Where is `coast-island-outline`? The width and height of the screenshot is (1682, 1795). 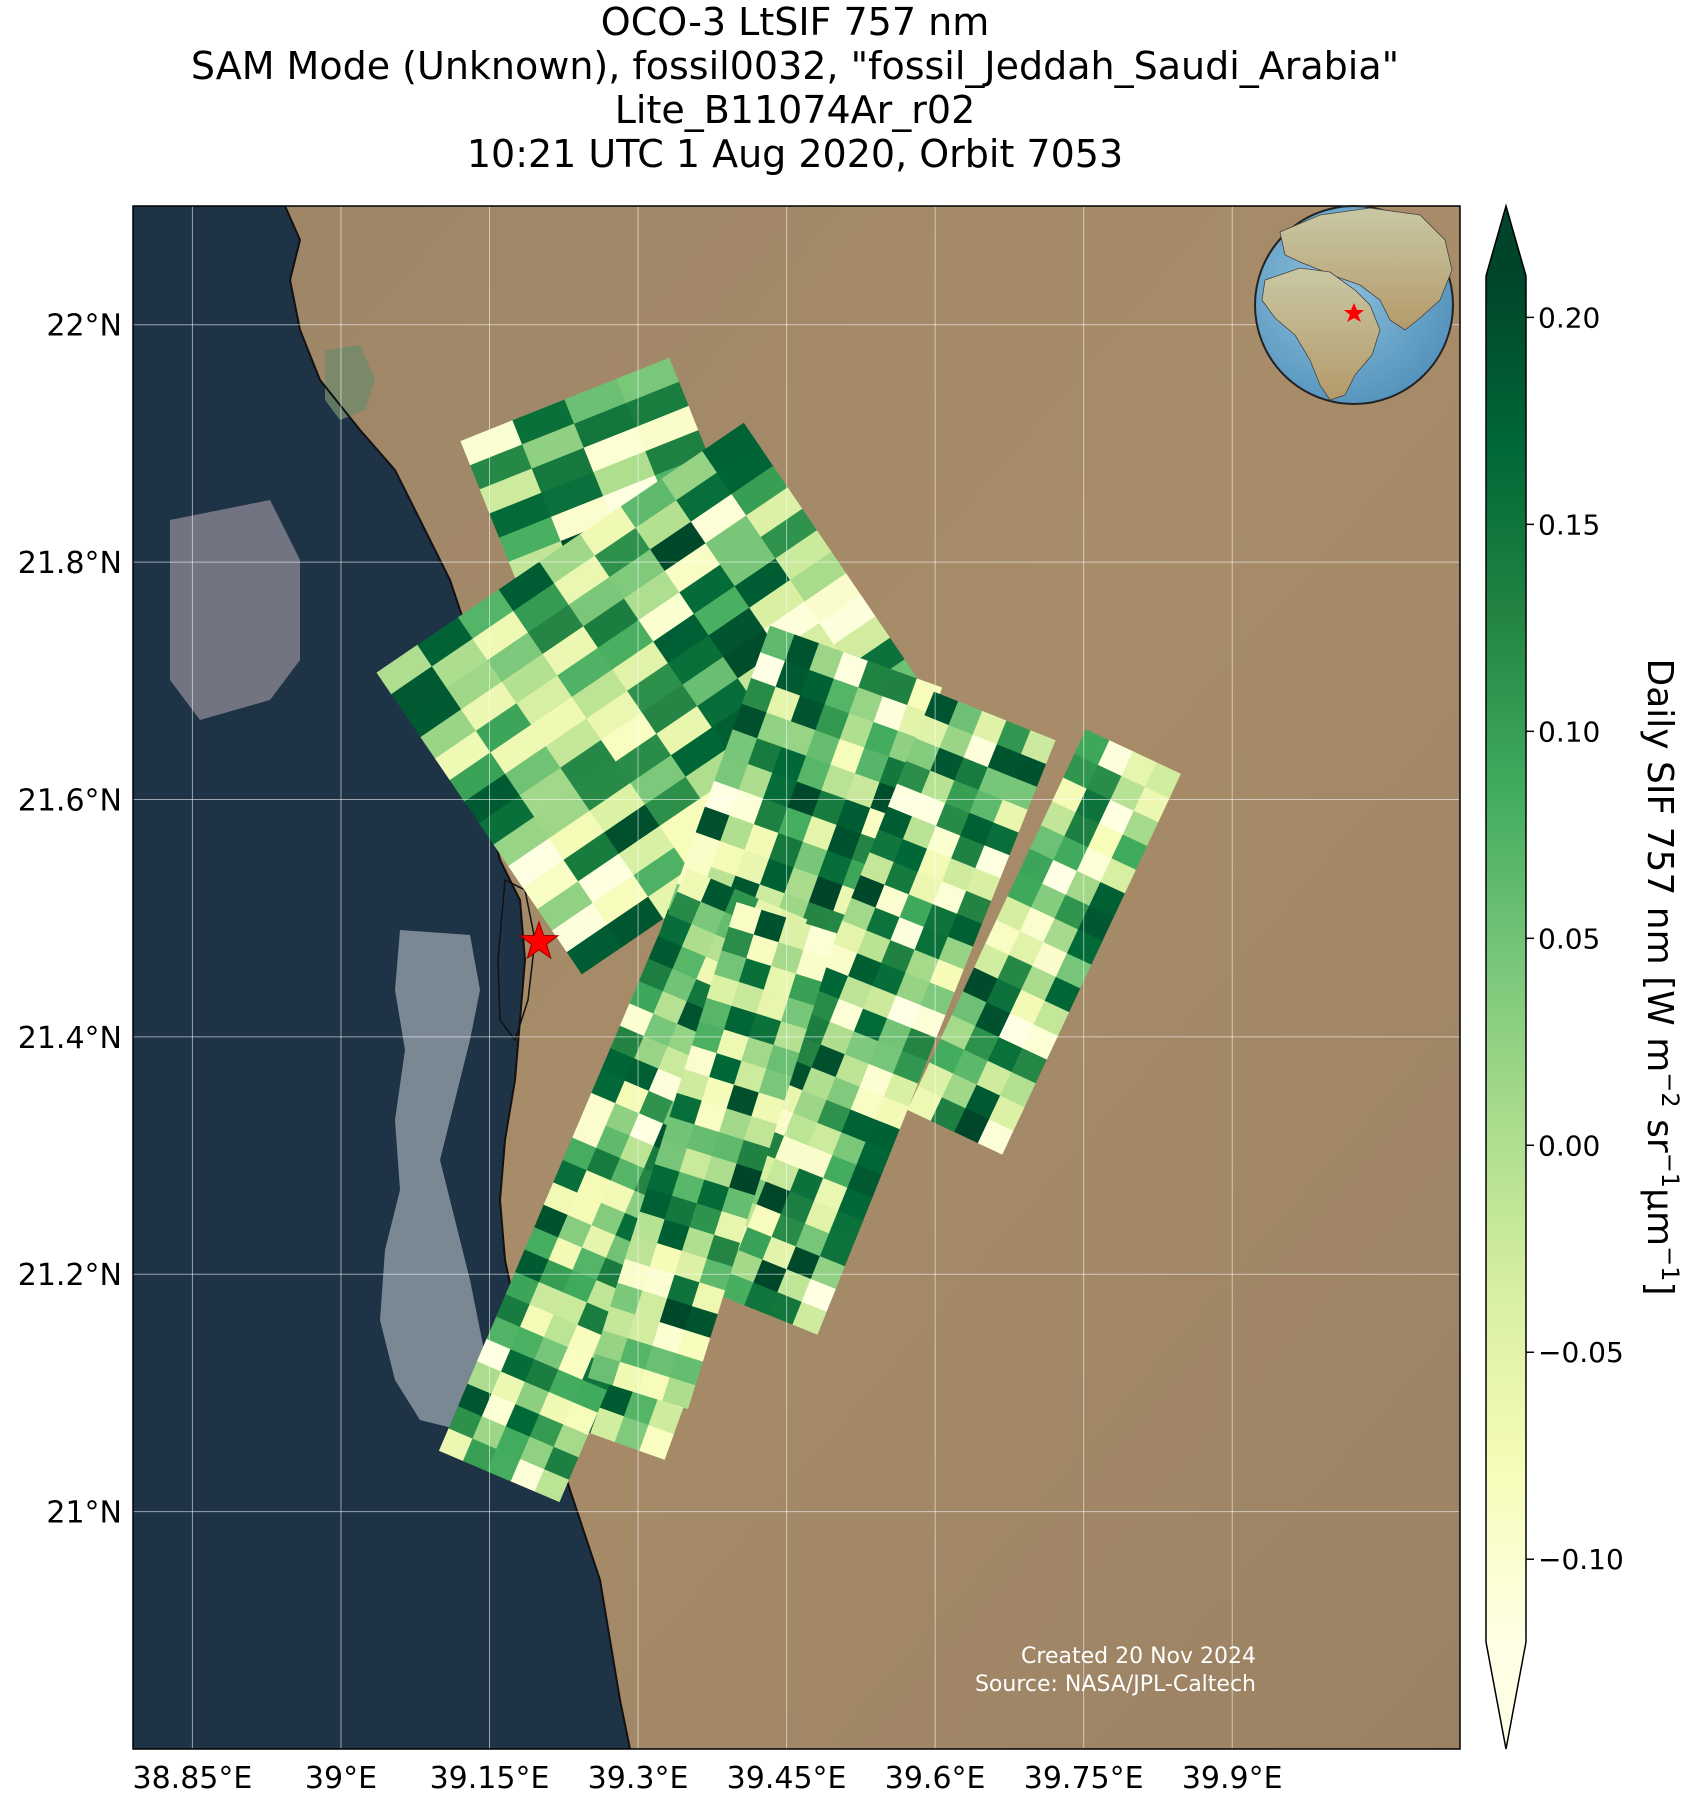
coast-island-outline is located at coordinates (516, 960).